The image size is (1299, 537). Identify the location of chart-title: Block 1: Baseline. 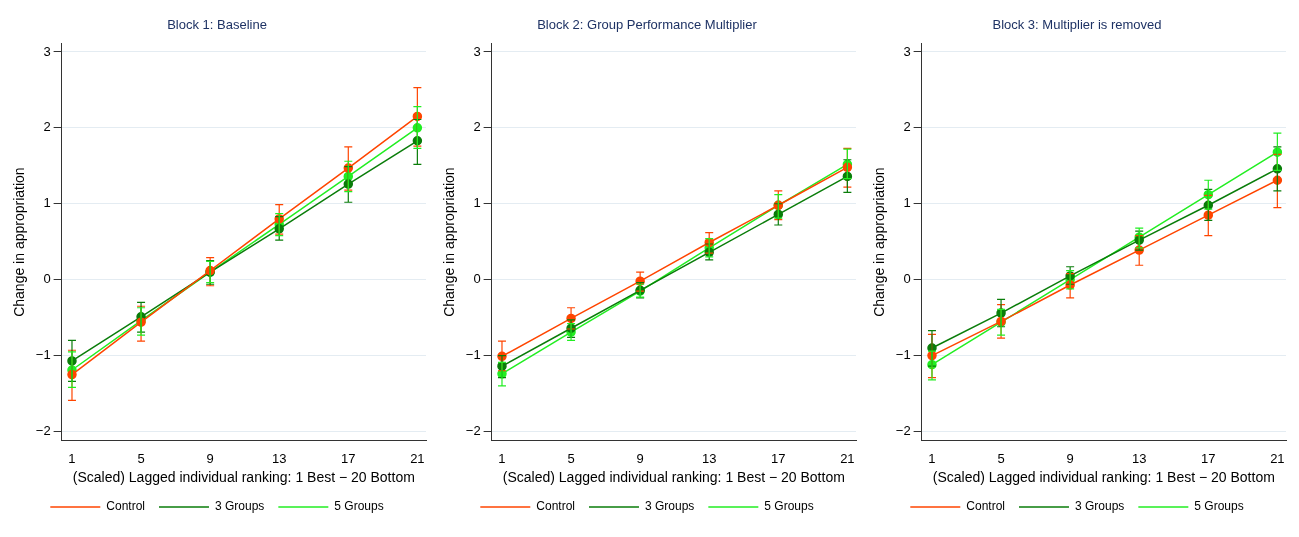
(217, 25).